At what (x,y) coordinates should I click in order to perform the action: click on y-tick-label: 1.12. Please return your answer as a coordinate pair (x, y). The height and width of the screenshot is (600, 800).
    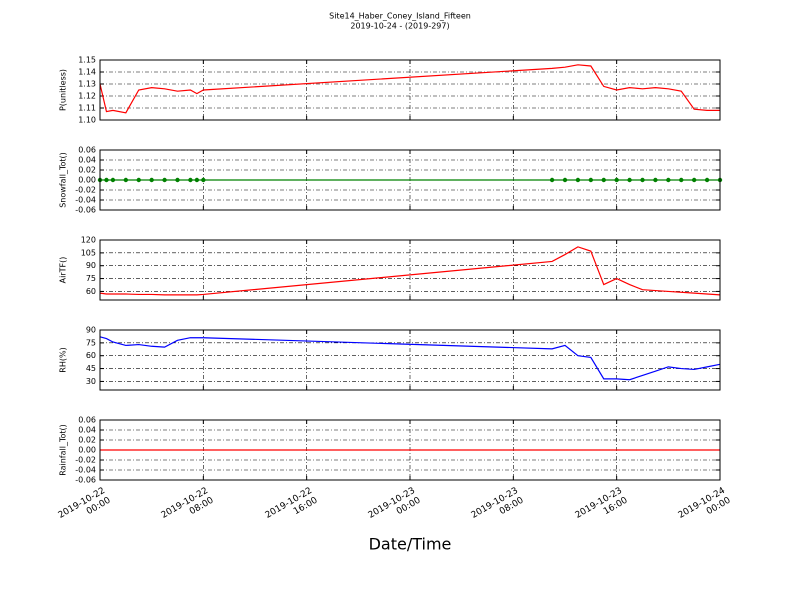
    Looking at the image, I should click on (87, 96).